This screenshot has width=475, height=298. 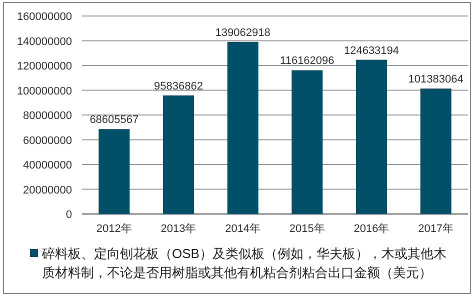 What do you see at coordinates (114, 229) in the screenshot?
I see `x-tick-label: 2012年` at bounding box center [114, 229].